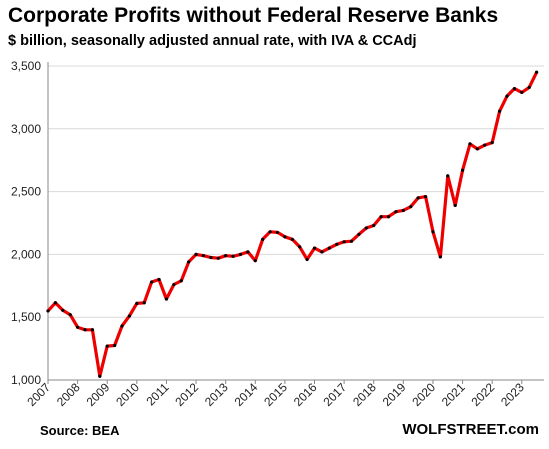 The width and height of the screenshot is (549, 449). Describe the element at coordinates (26, 129) in the screenshot. I see `y-tick-label: 3,000` at that location.